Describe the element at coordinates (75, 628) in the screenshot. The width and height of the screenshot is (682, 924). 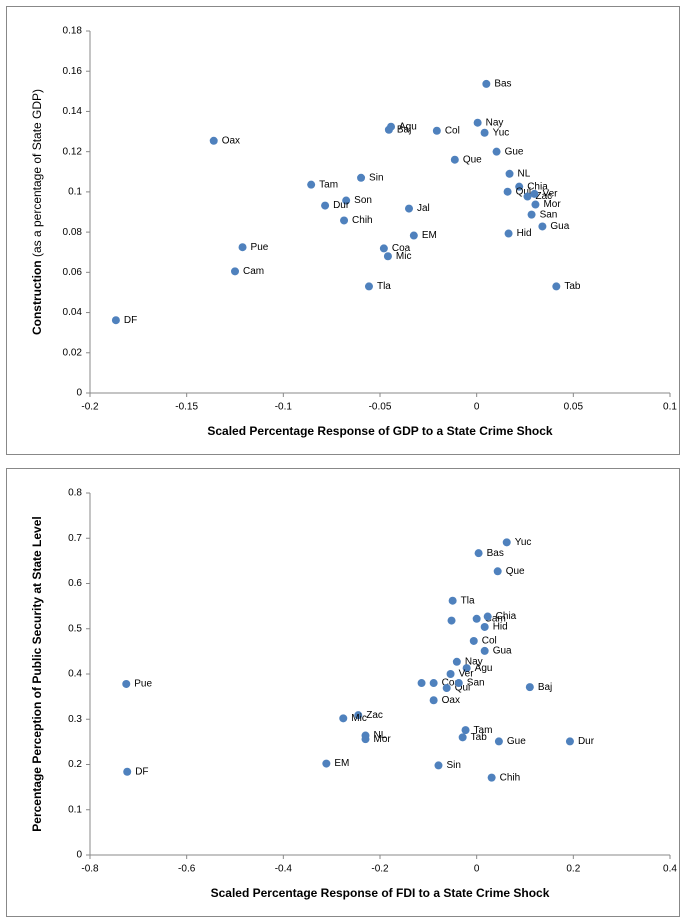
I see `y-tick-label: 0.5` at that location.